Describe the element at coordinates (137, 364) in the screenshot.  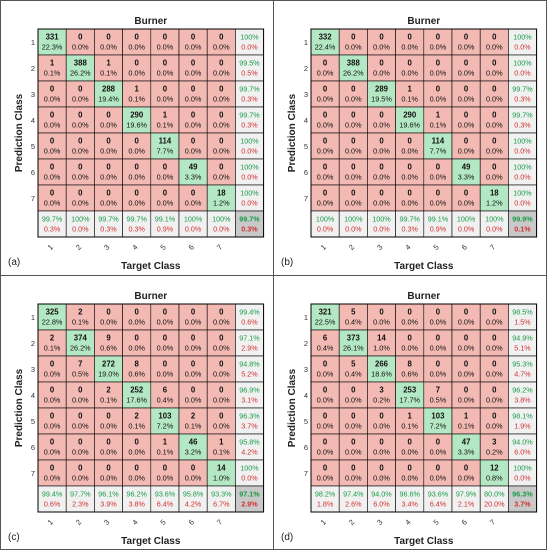
I see `cell-count: 8` at that location.